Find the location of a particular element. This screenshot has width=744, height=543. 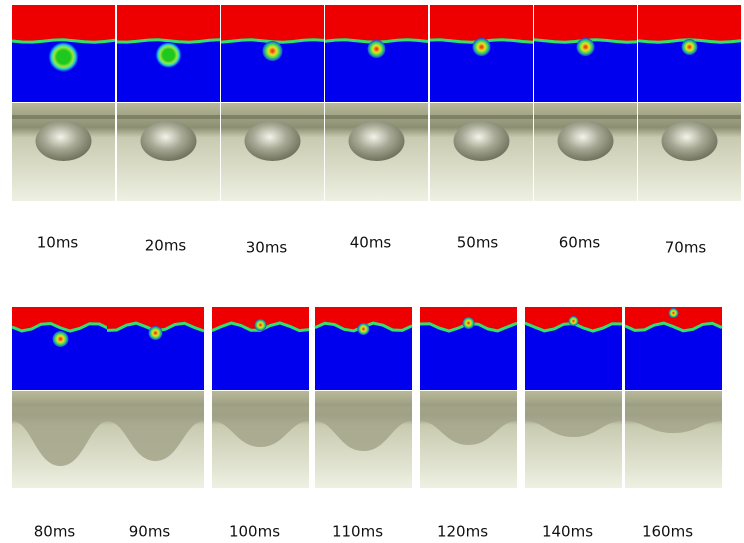

frame: 50ms is located at coordinates (481, 128).